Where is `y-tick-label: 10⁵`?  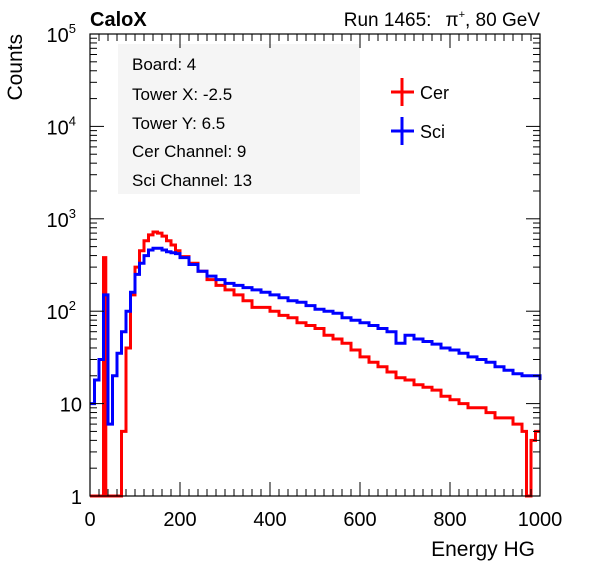
y-tick-label: 10⁵ is located at coordinates (61, 34).